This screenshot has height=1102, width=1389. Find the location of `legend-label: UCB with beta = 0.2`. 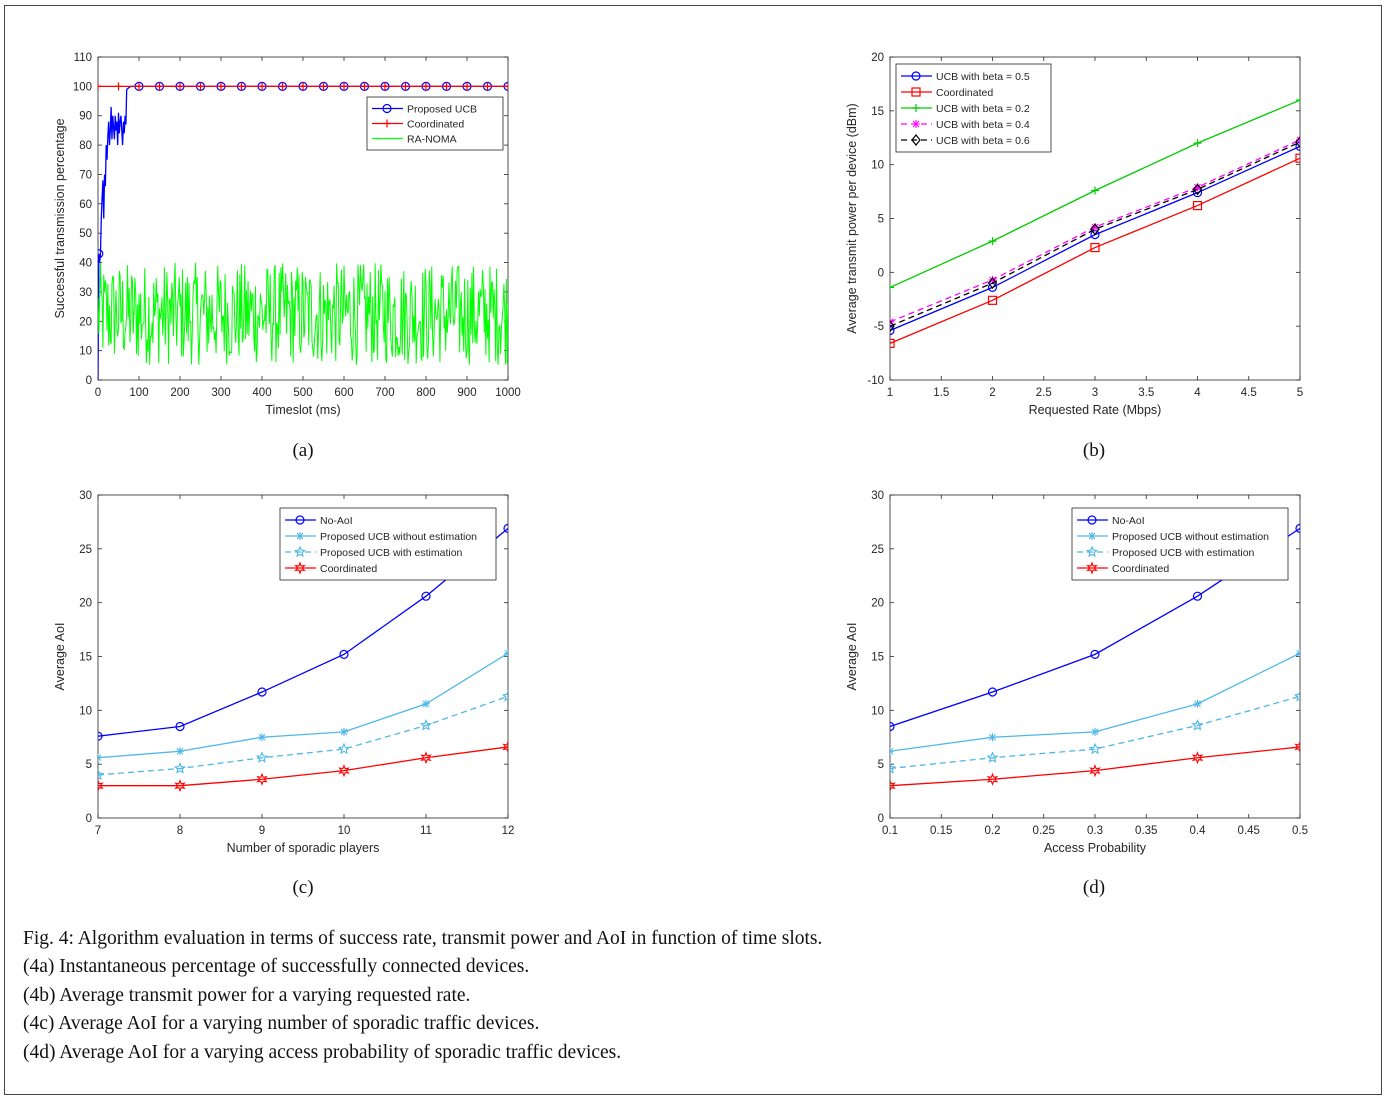

legend-label: UCB with beta = 0.2 is located at coordinates (983, 109).